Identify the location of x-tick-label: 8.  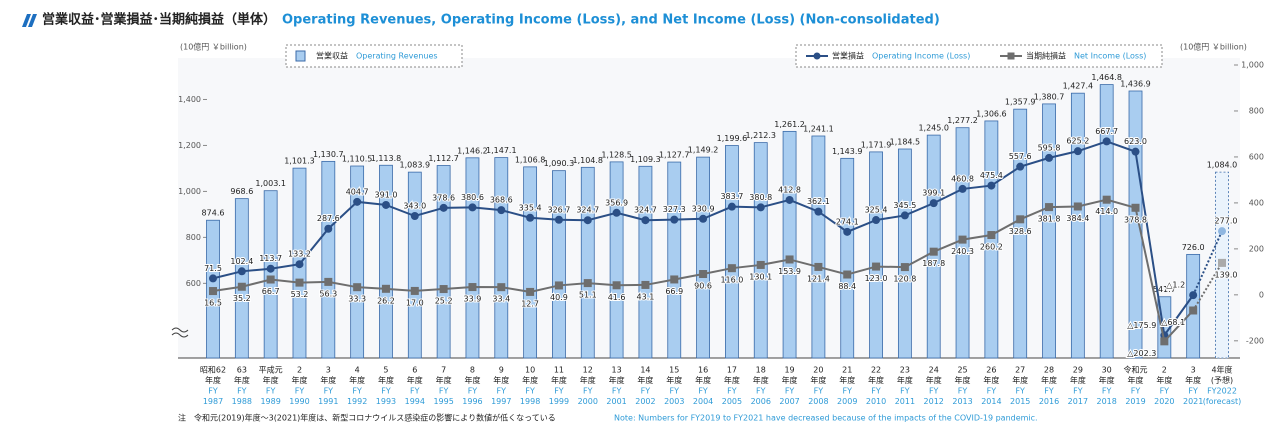
(472, 370).